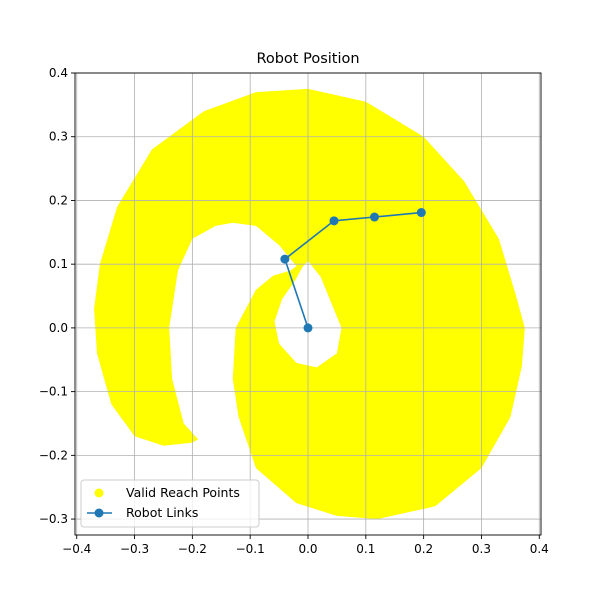 This screenshot has width=600, height=600. I want to click on x-tick-label-7: 0.3, so click(481, 549).